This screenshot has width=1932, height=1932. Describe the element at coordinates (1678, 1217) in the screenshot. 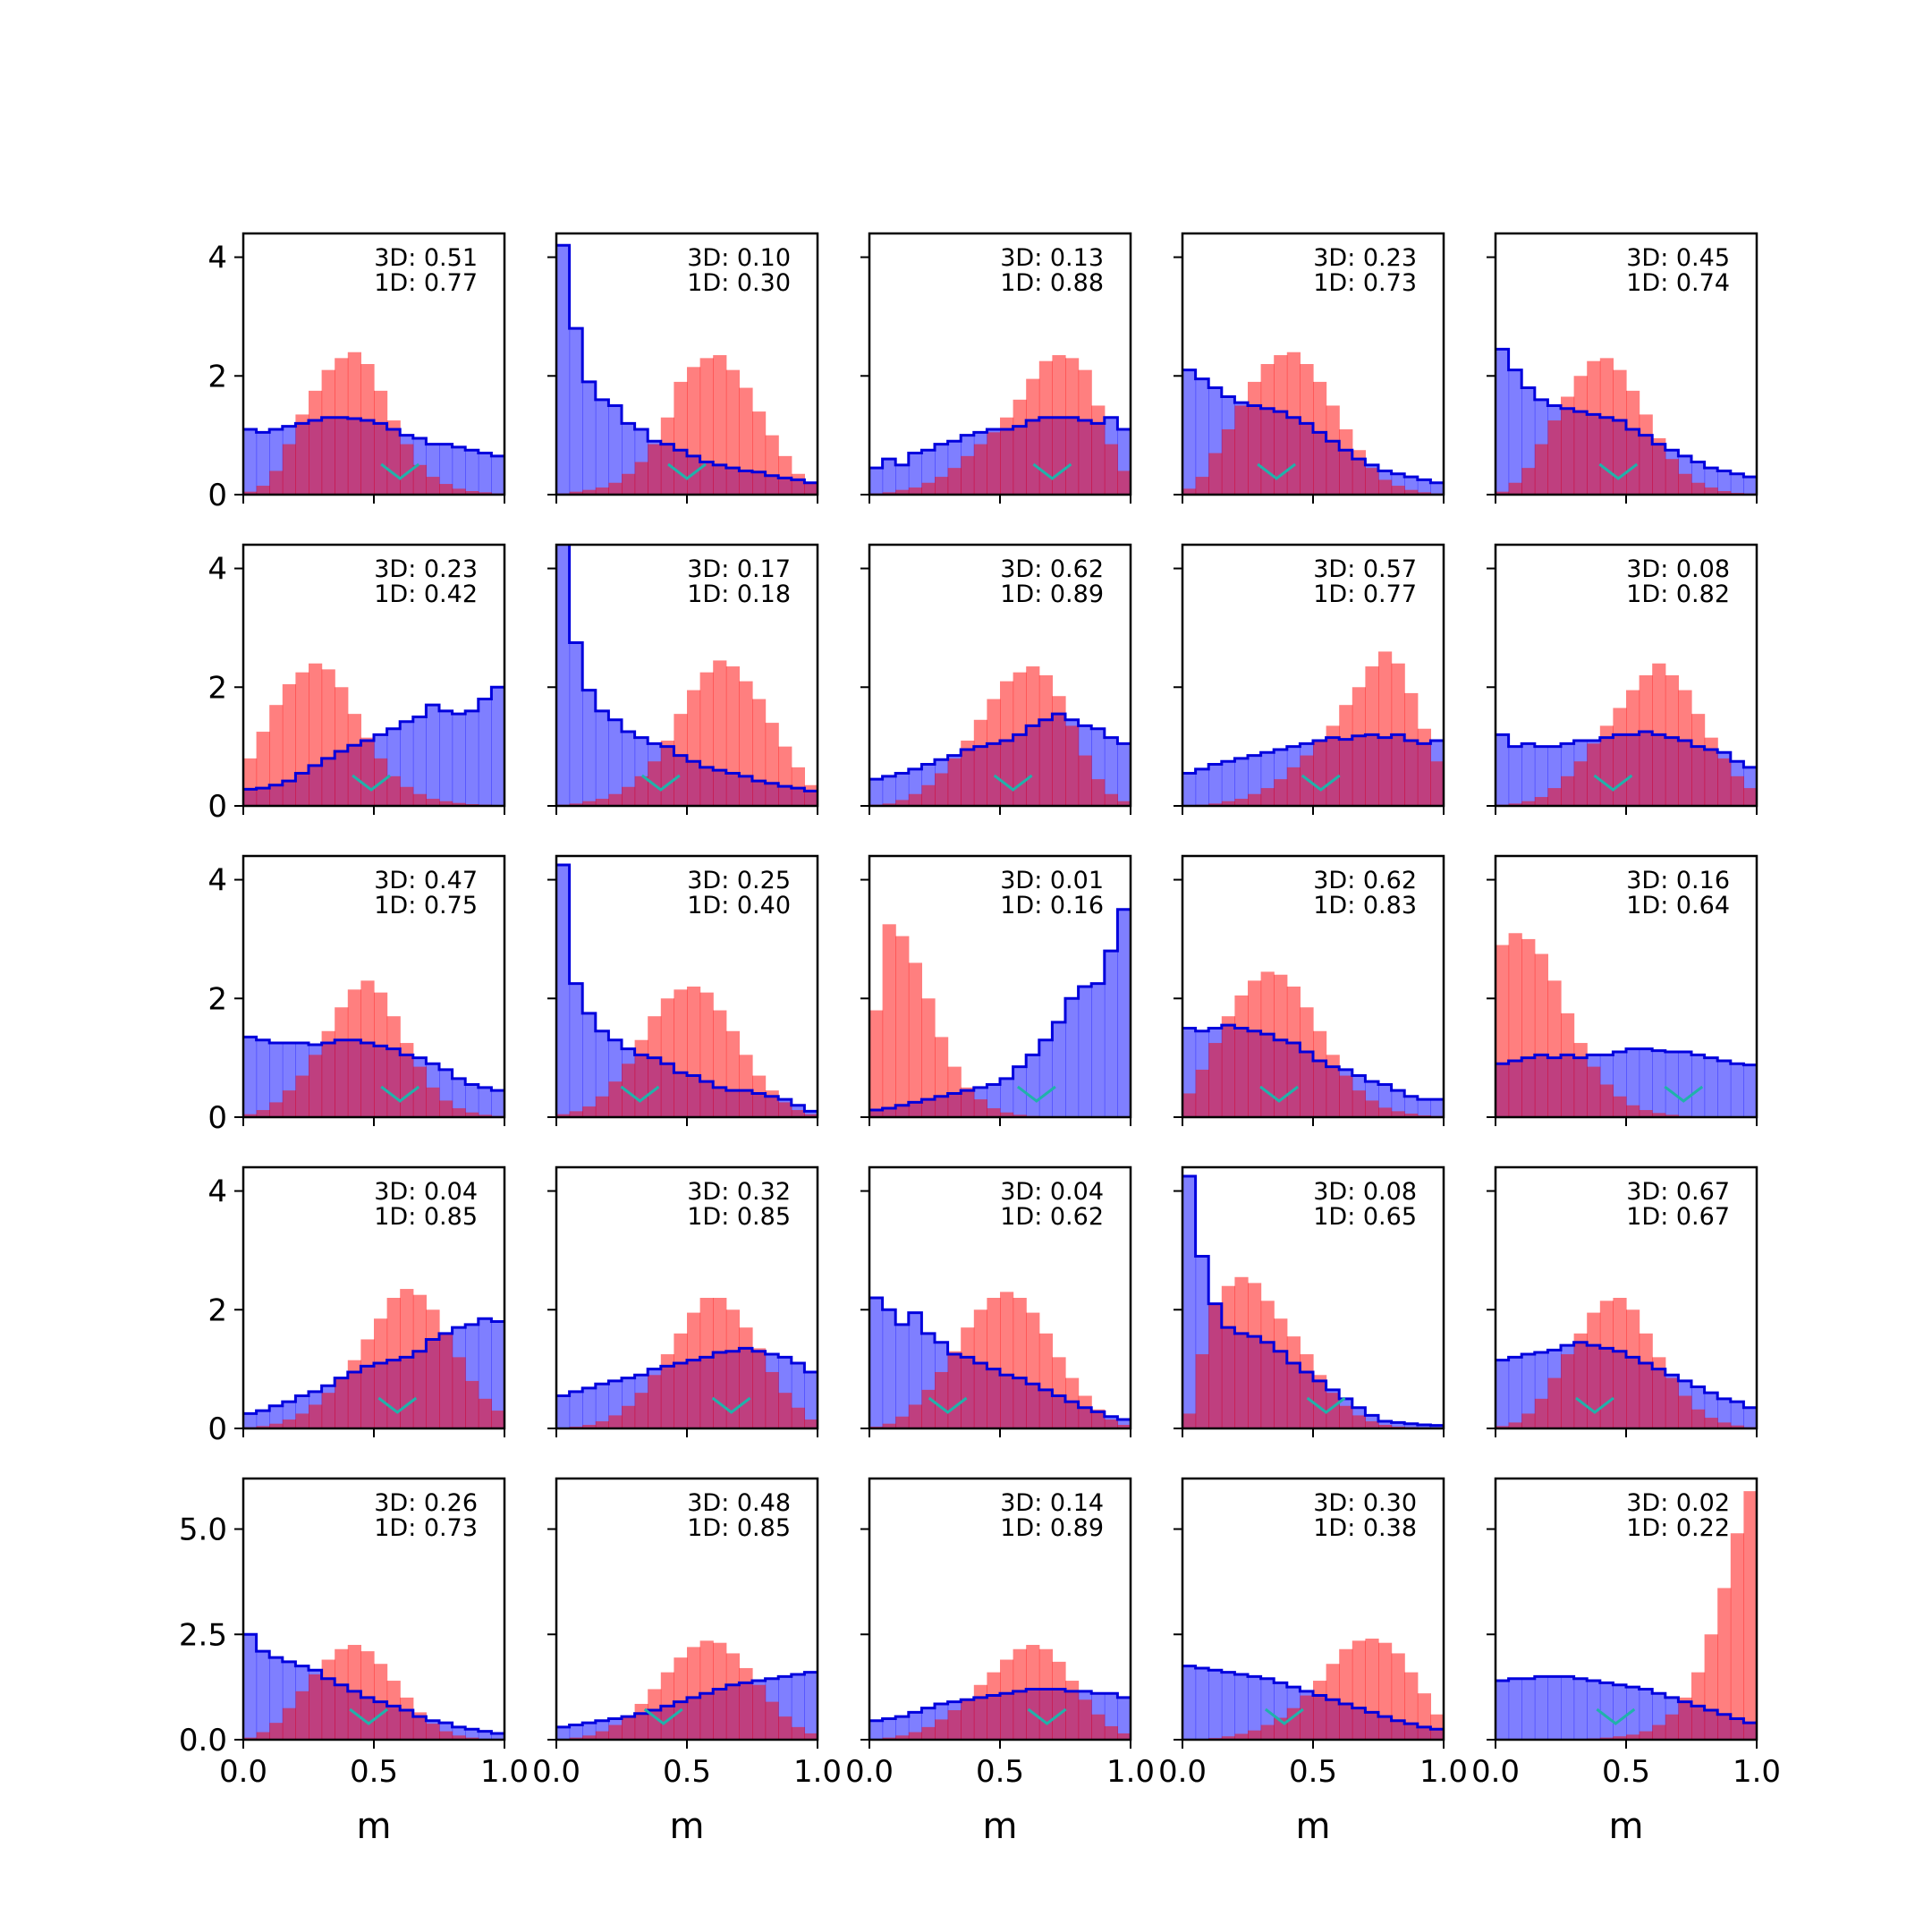

I see `label-1d: 1D: 0.67` at that location.